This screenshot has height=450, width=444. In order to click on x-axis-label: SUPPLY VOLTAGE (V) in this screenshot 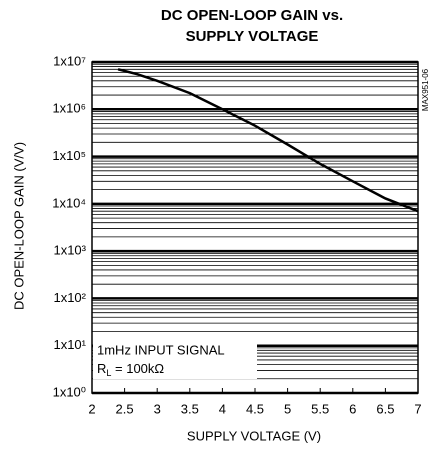, I will do `click(254, 435)`.